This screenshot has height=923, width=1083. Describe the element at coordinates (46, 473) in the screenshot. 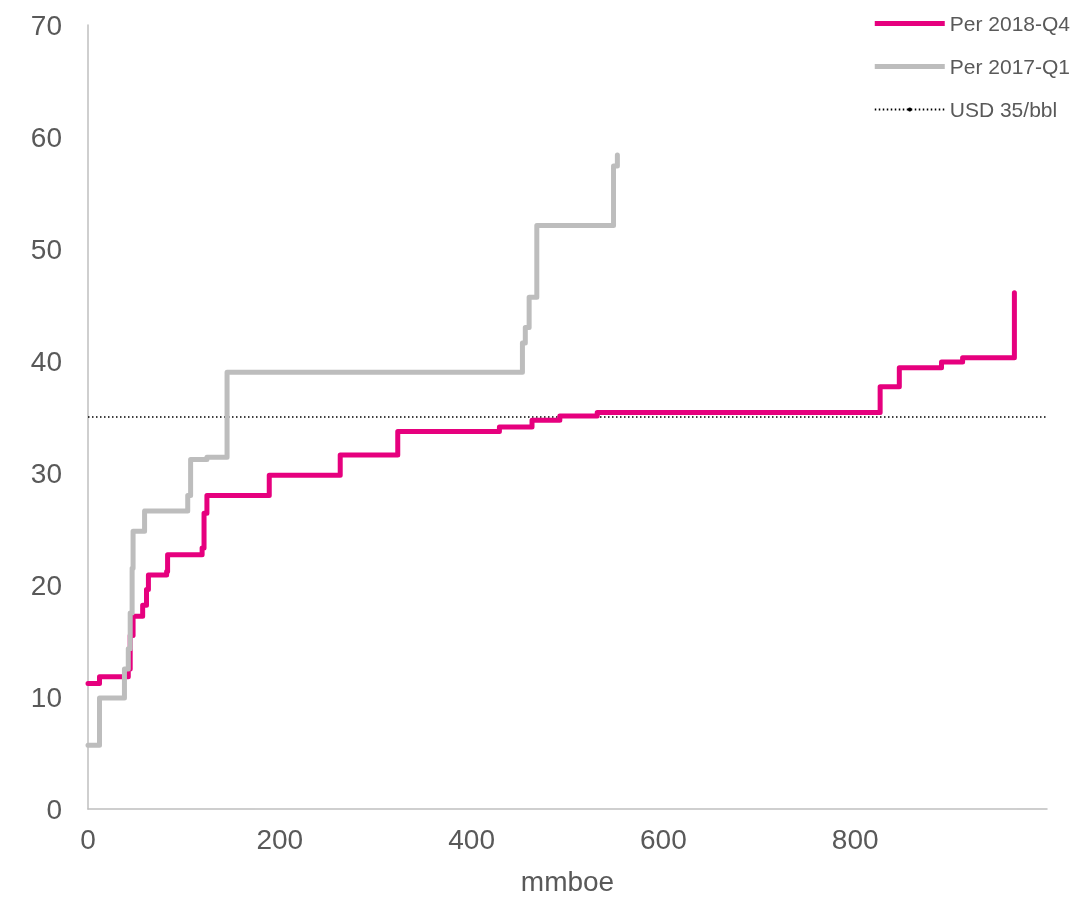

I see `y-tick-label: 30` at that location.